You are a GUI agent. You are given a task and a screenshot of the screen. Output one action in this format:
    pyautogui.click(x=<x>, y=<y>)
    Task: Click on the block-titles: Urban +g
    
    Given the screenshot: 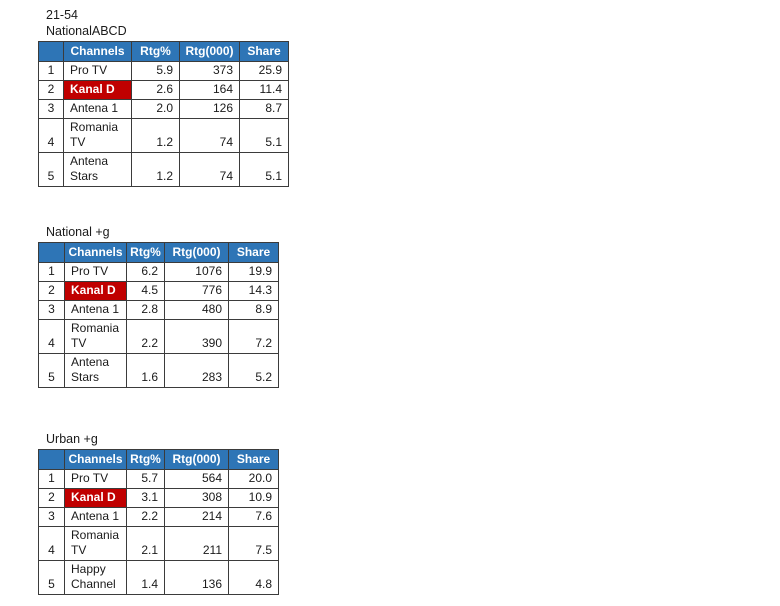 What is the action you would take?
    pyautogui.click(x=413, y=439)
    